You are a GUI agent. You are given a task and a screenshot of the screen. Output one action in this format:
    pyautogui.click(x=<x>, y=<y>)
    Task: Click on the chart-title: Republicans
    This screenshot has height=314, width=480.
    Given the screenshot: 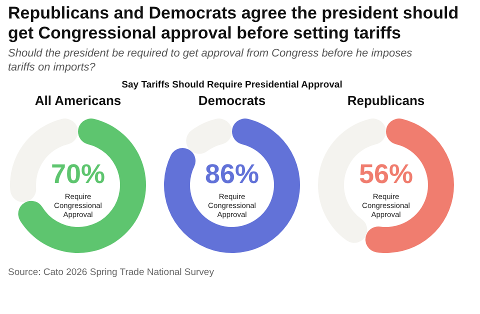 What is the action you would take?
    pyautogui.click(x=386, y=100)
    